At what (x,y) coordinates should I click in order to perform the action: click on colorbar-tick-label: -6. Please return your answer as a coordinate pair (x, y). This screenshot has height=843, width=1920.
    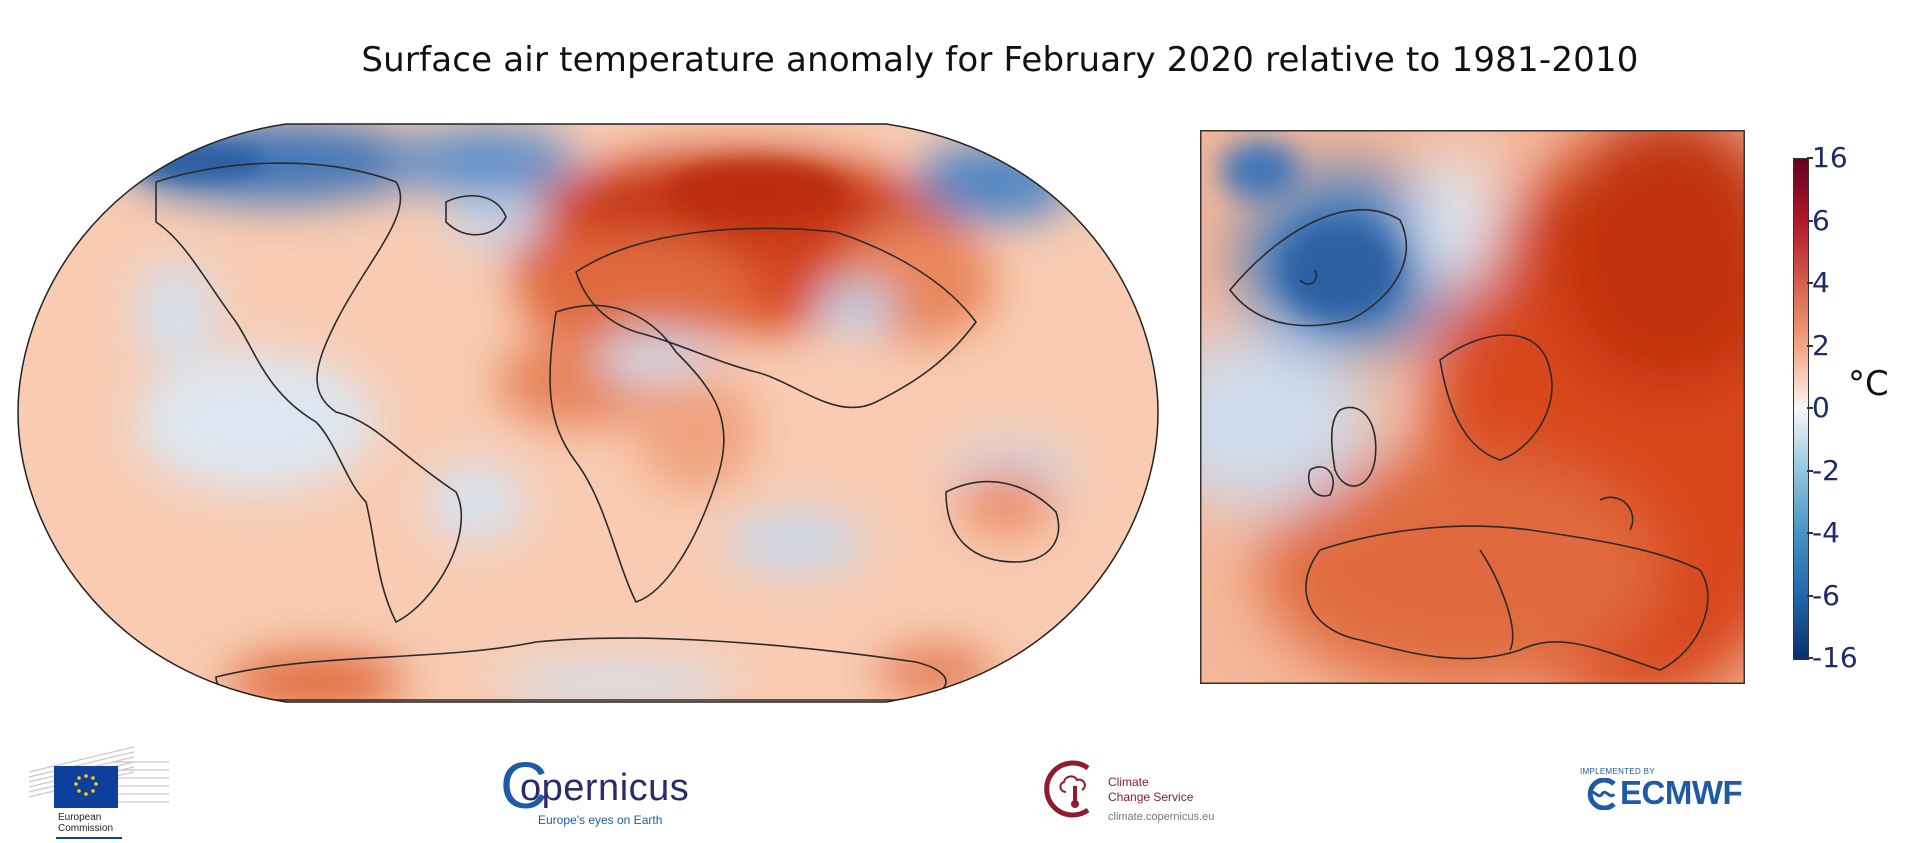
    Looking at the image, I should click on (1826, 595).